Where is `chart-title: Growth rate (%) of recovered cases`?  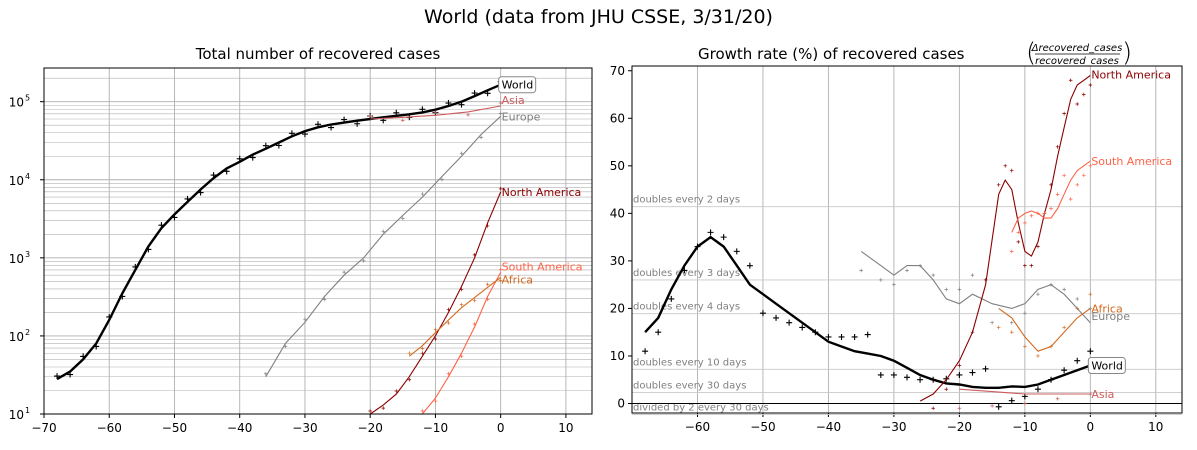
chart-title: Growth rate (%) of recovered cases is located at coordinates (831, 54).